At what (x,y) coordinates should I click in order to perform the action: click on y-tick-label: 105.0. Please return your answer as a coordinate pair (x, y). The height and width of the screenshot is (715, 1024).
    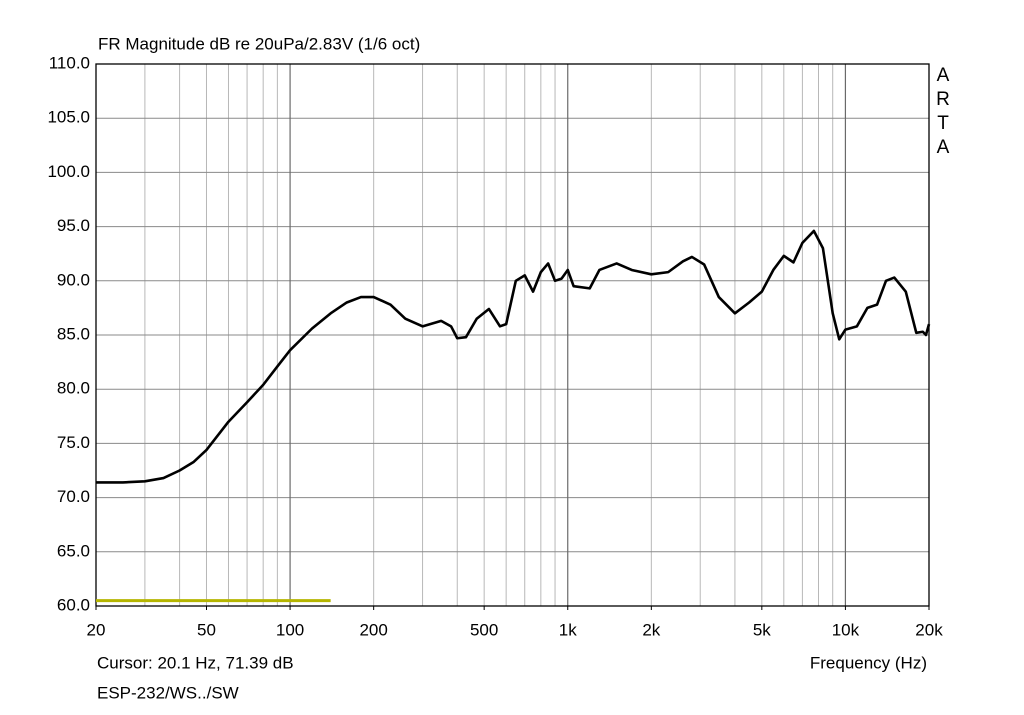
    Looking at the image, I should click on (68, 117).